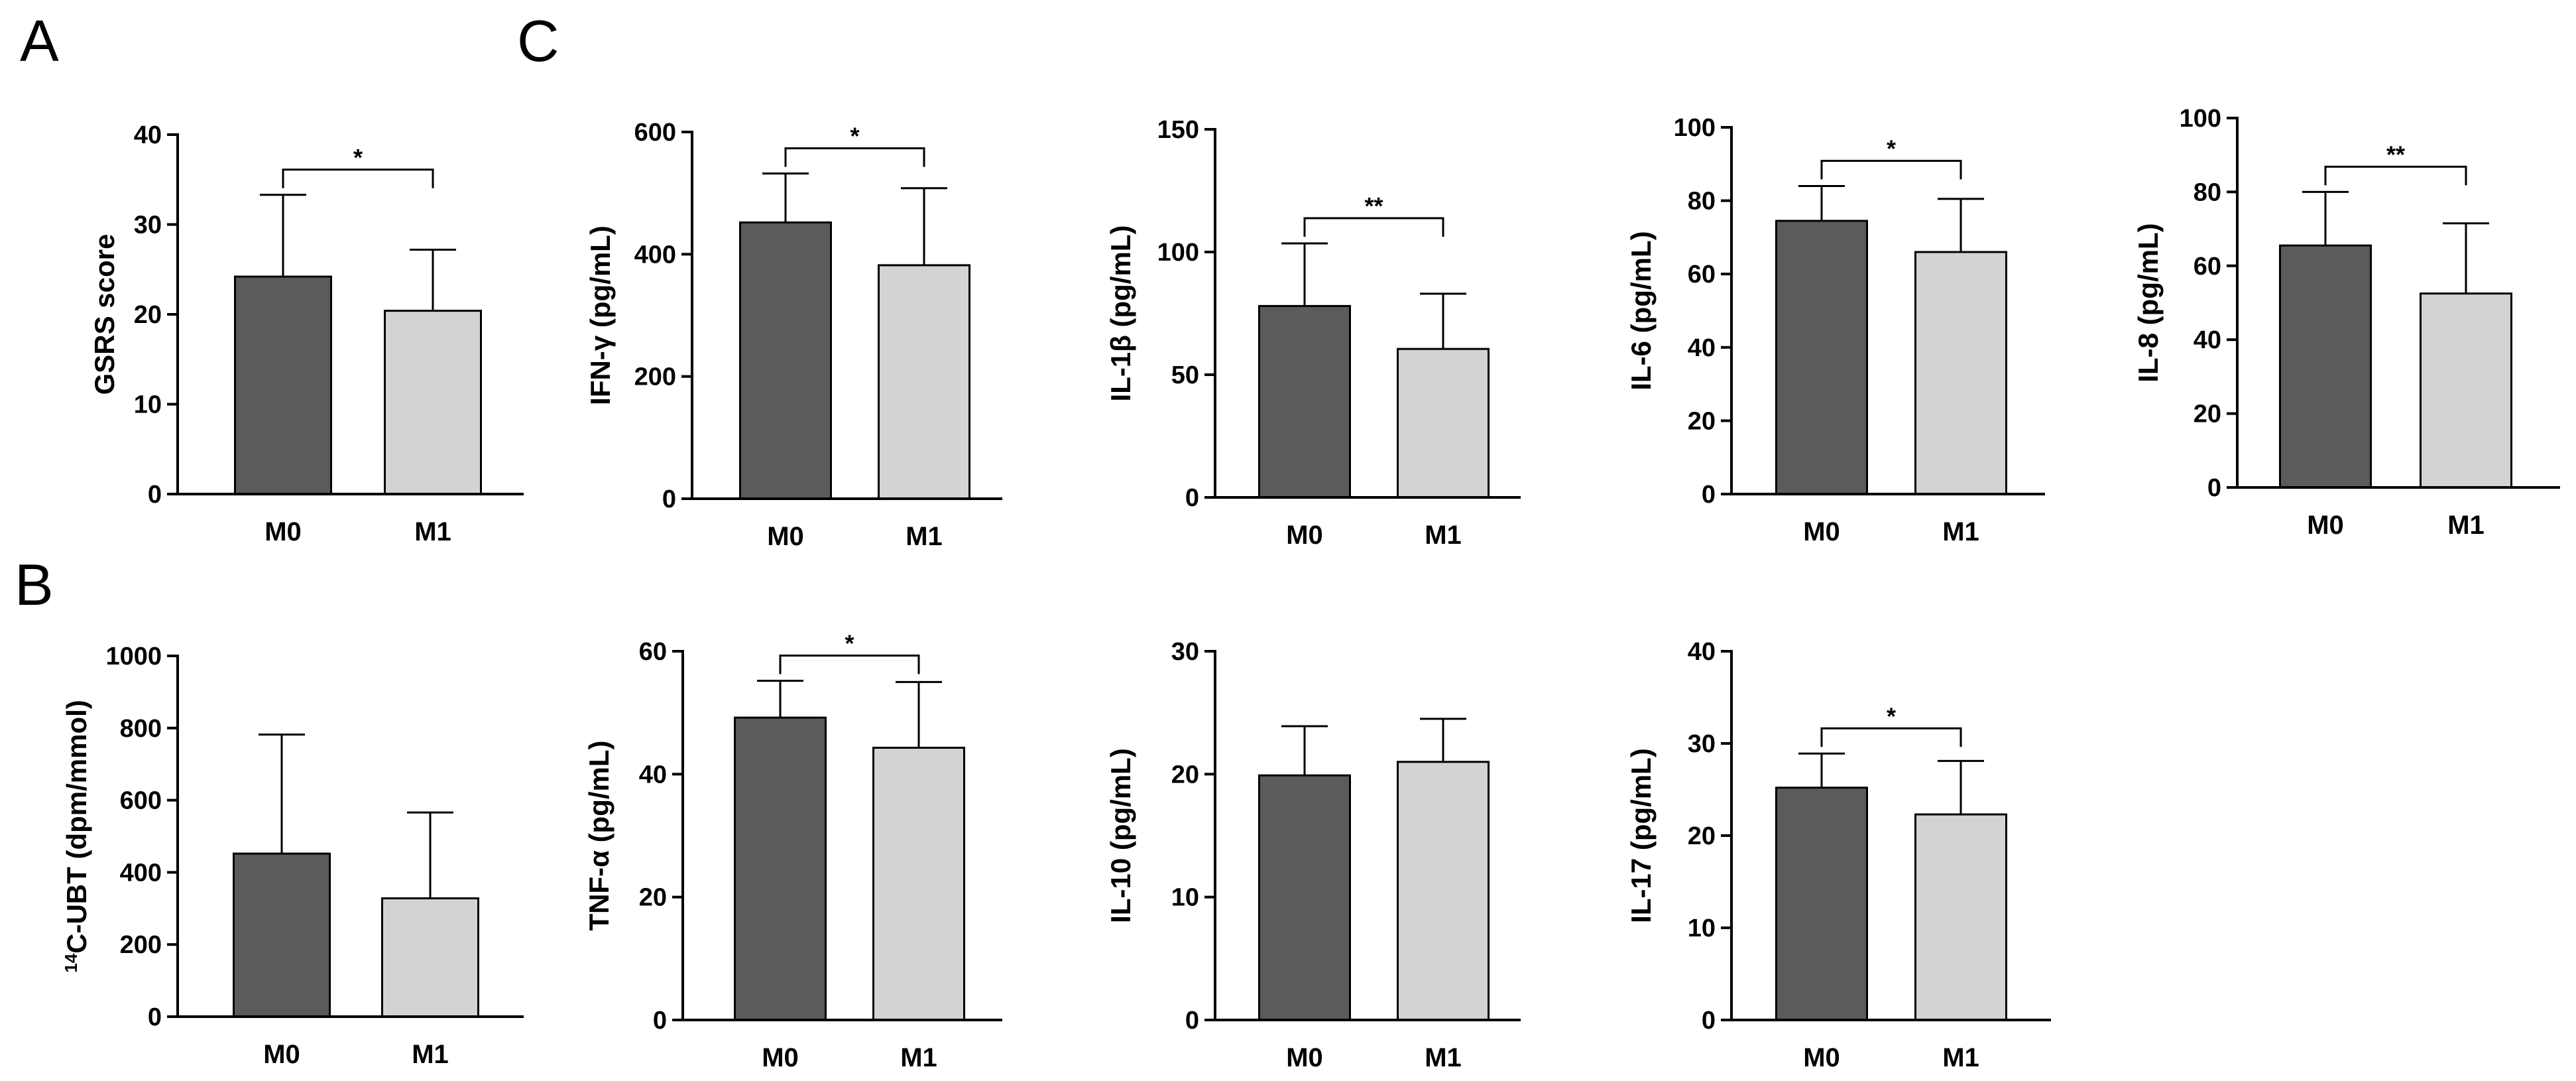  I want to click on y-axis-label-superscript: 14, so click(71, 962).